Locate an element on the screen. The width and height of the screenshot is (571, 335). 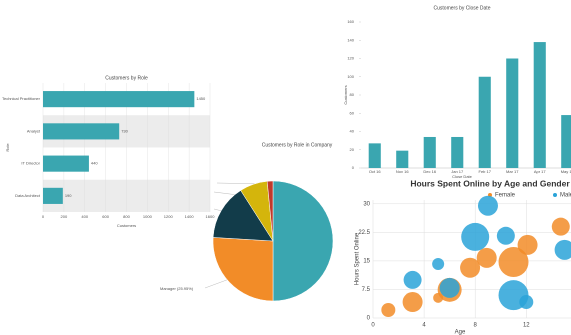
x-tick-label: 400 is located at coordinates (84, 216).